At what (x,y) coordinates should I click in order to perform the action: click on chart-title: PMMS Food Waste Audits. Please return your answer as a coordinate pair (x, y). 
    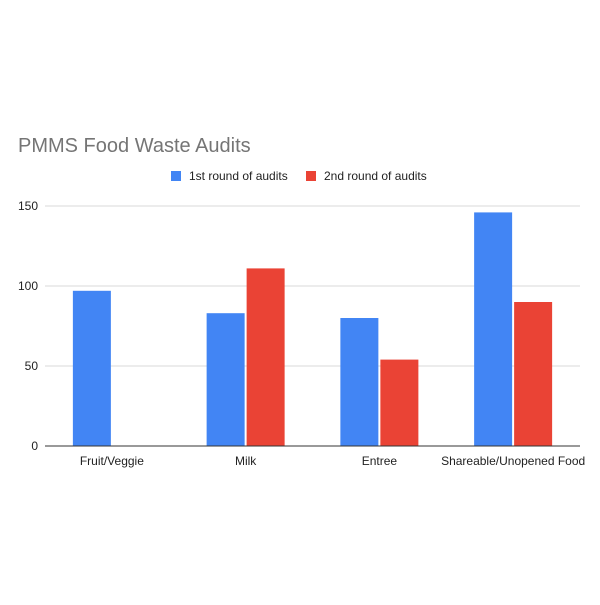
    Looking at the image, I should click on (134, 146).